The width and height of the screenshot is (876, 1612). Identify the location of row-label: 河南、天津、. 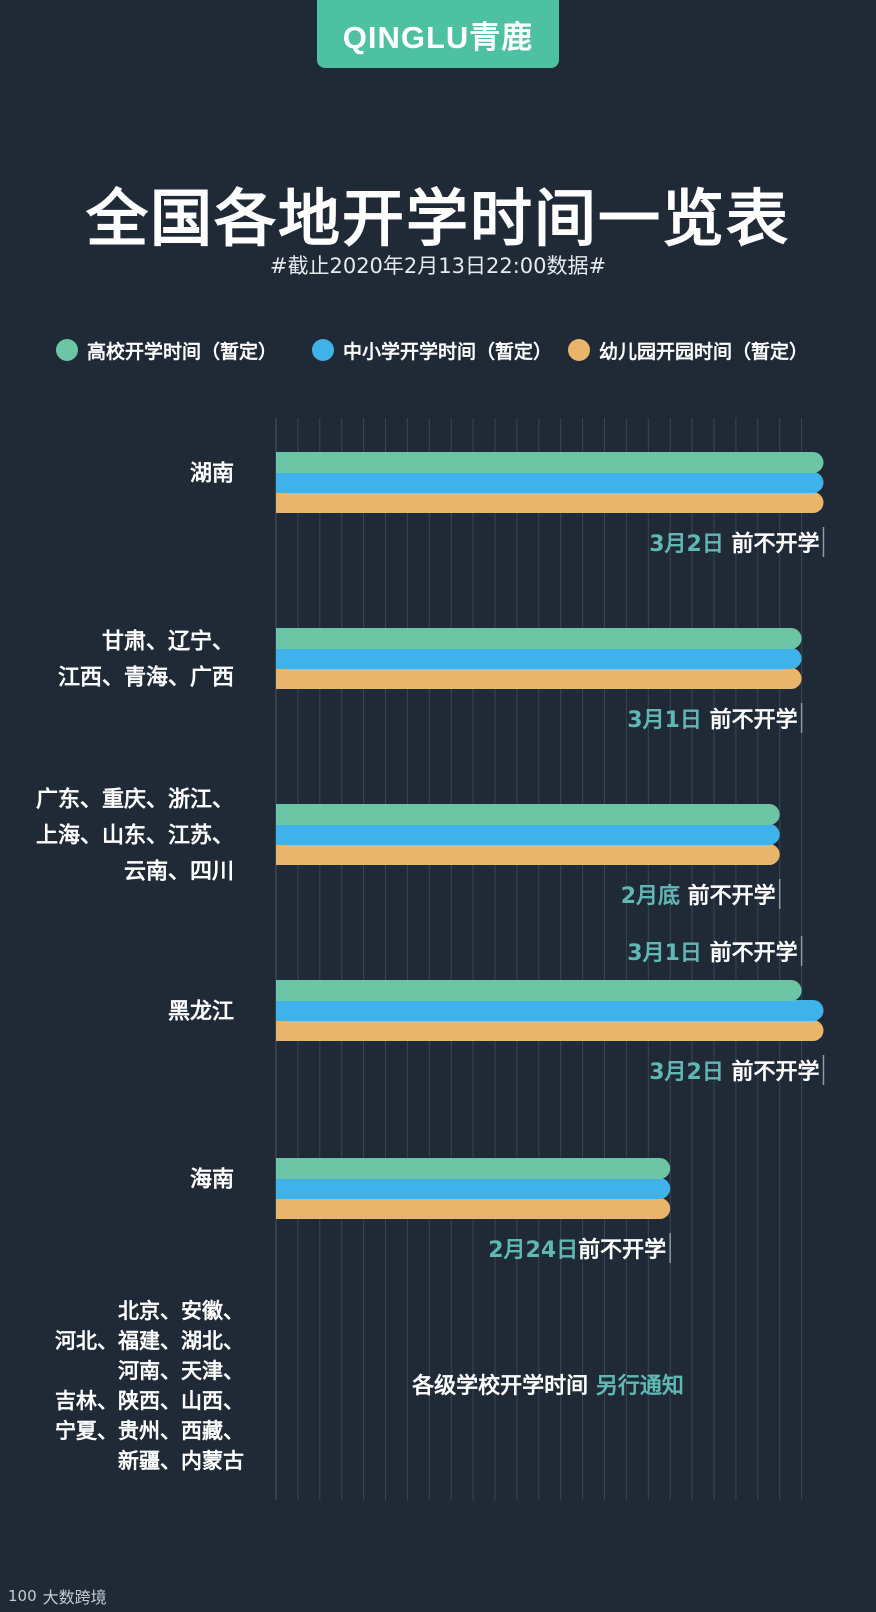
(181, 1371).